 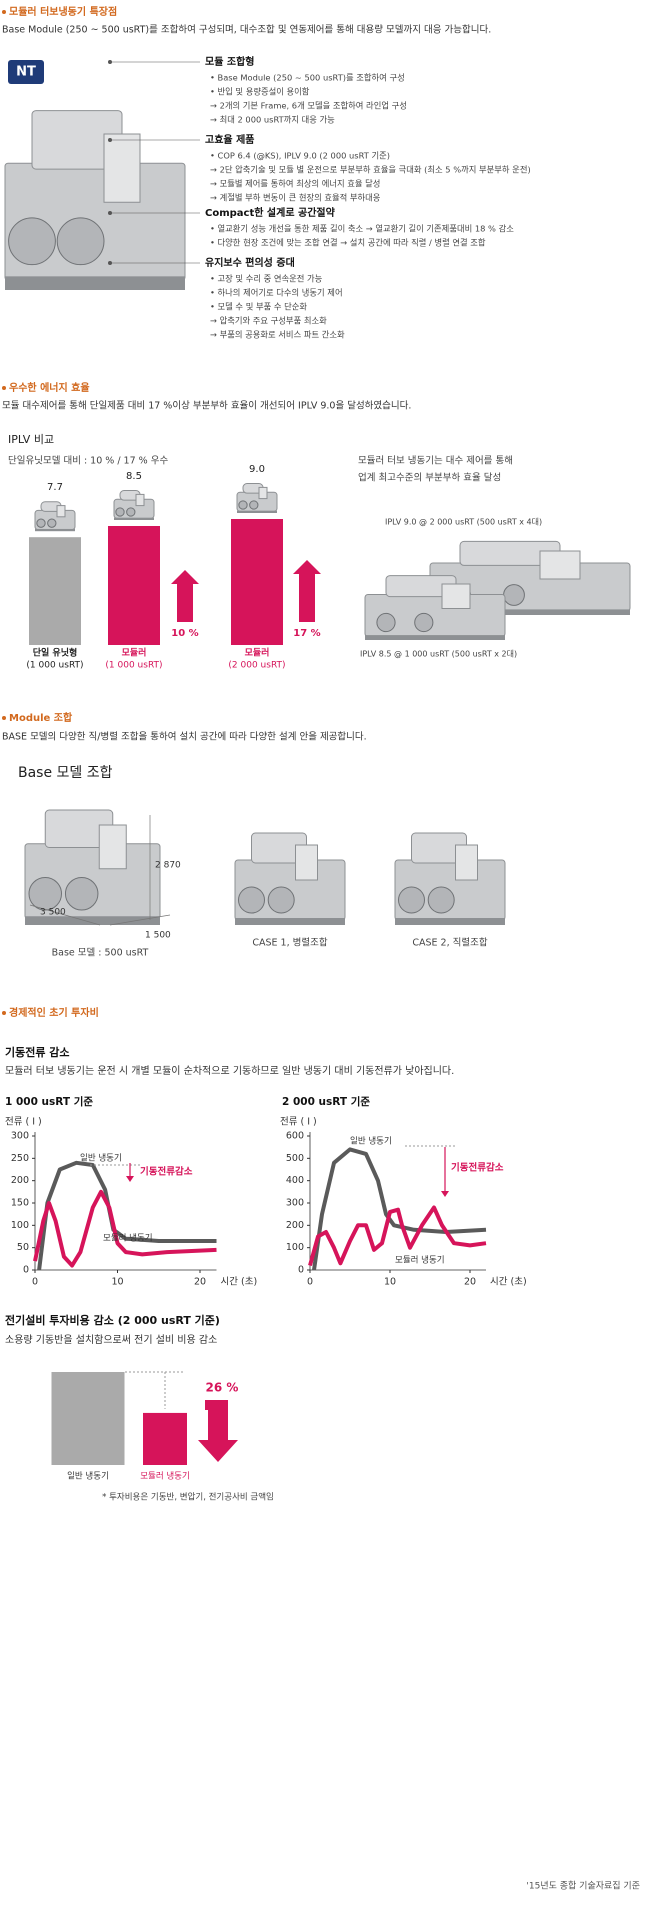 I want to click on photo-label: IPLV 8.5 @ 1 000 usRT (500 usRT x 2대), so click(x=438, y=654).